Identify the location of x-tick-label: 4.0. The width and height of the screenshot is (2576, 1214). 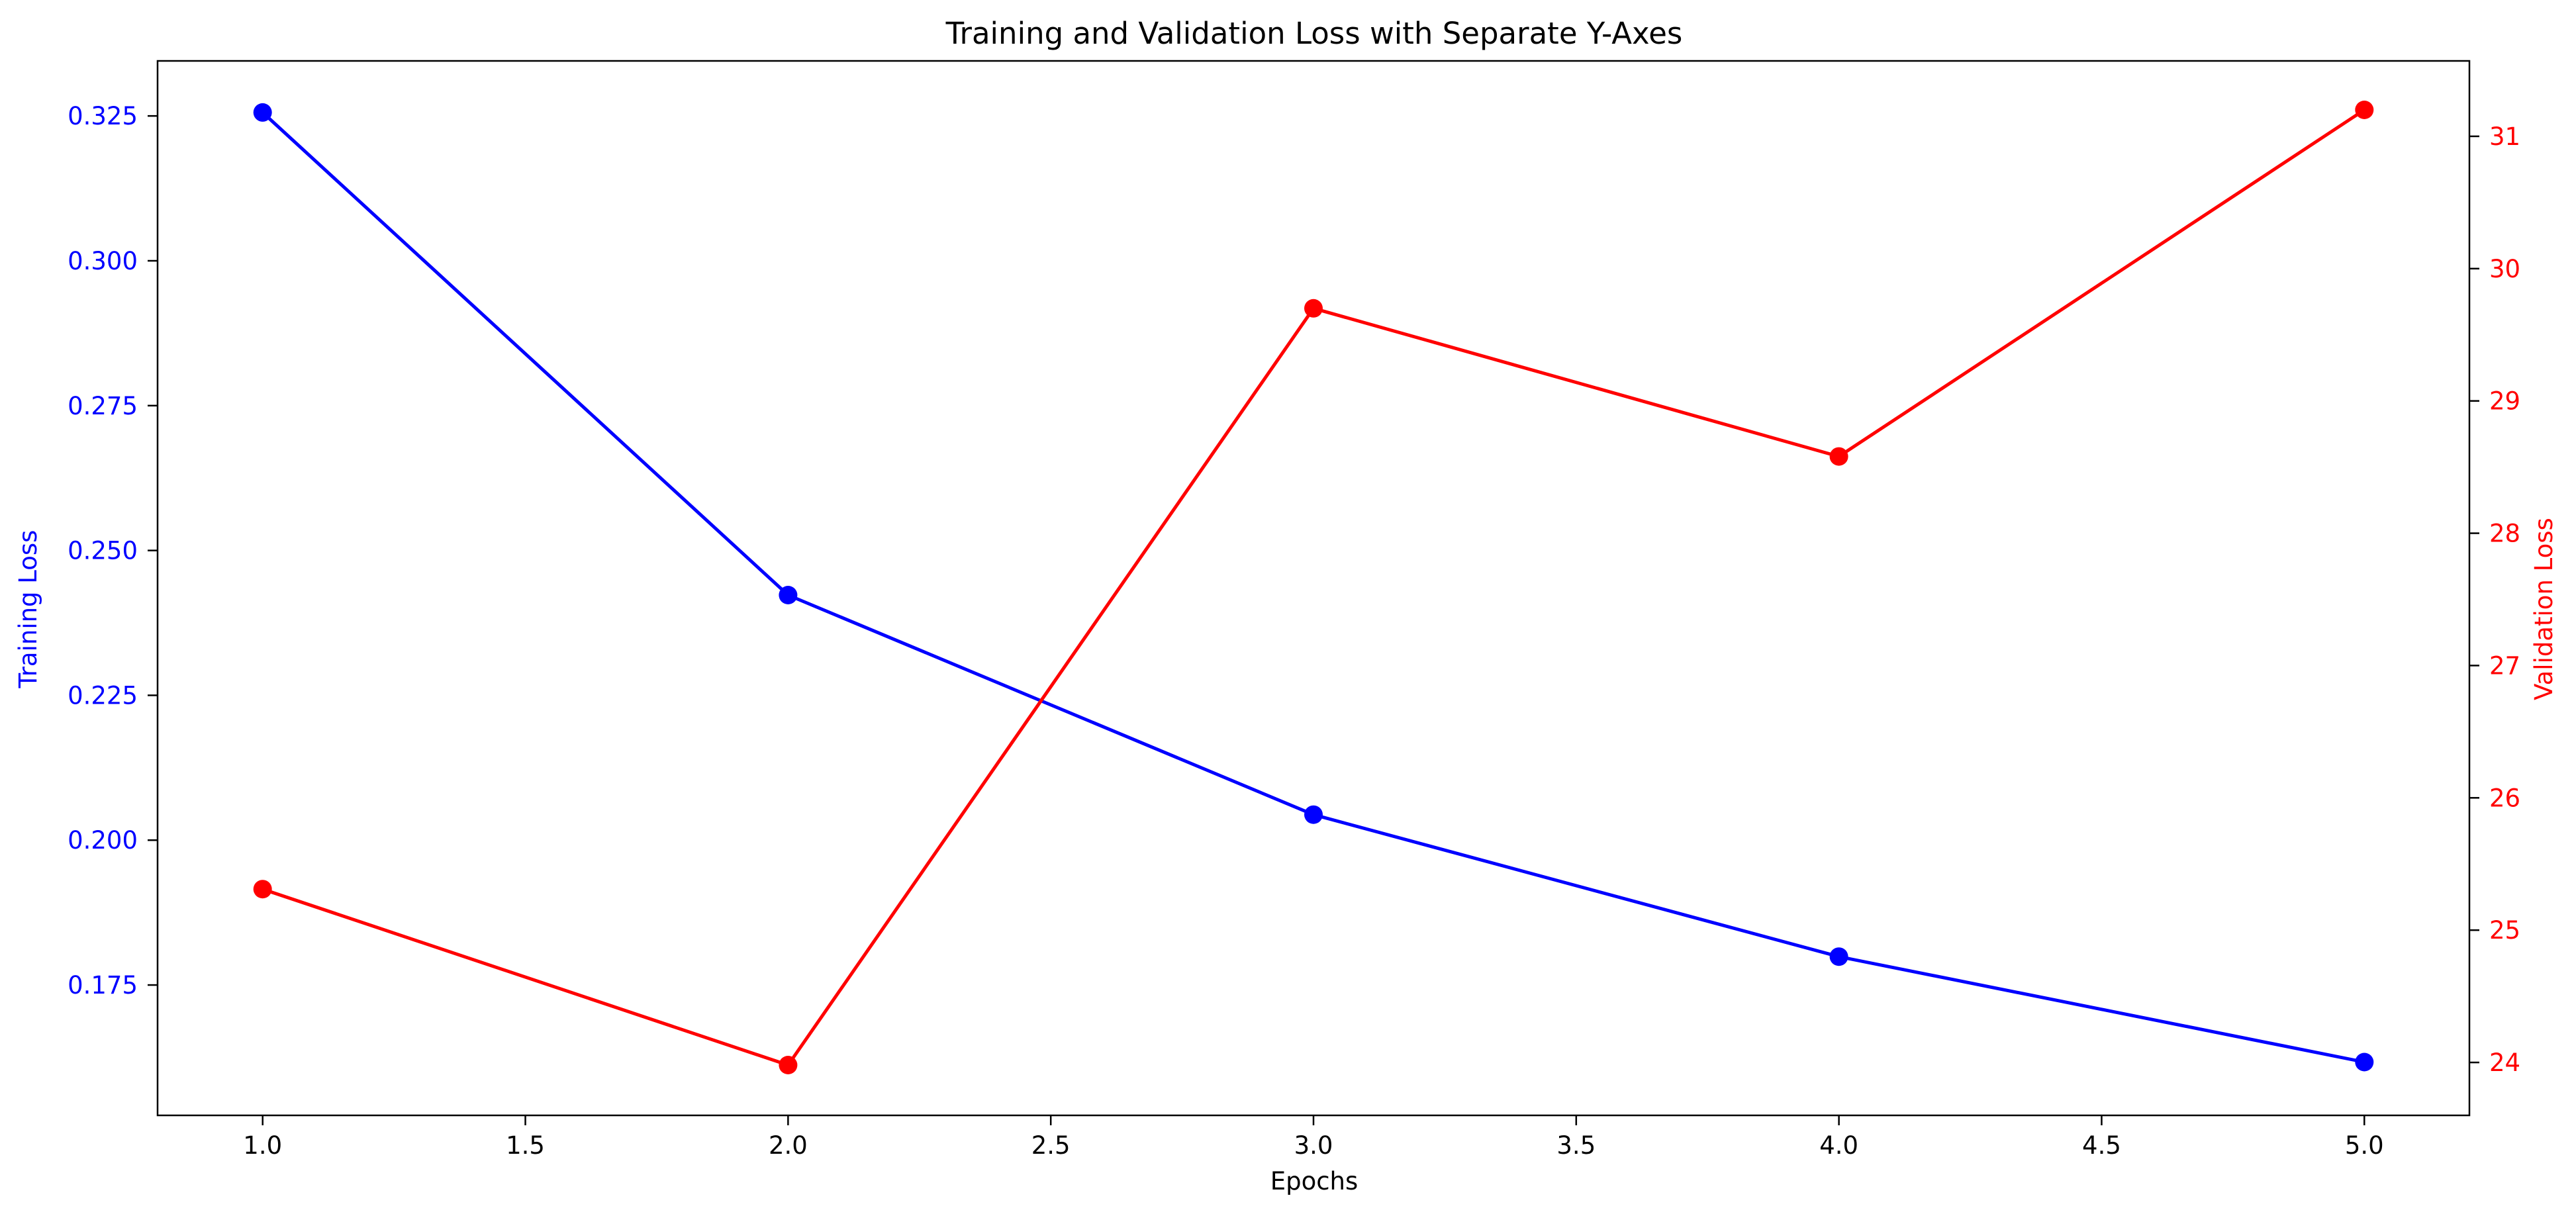
(1838, 1145).